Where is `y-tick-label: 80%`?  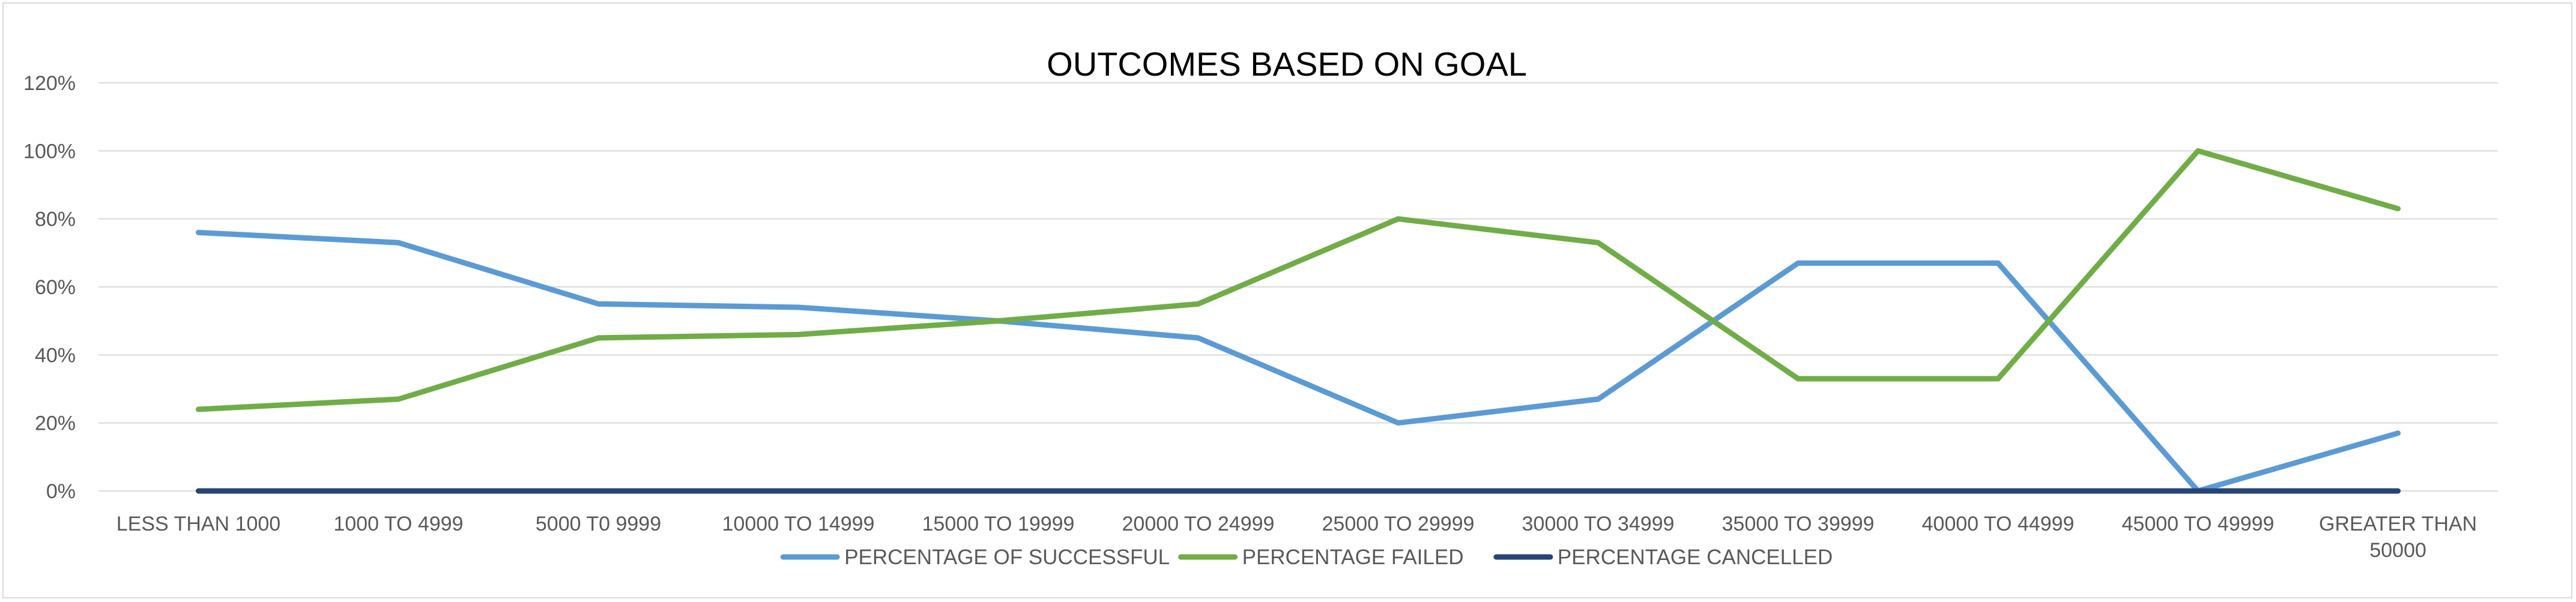 y-tick-label: 80% is located at coordinates (55, 219).